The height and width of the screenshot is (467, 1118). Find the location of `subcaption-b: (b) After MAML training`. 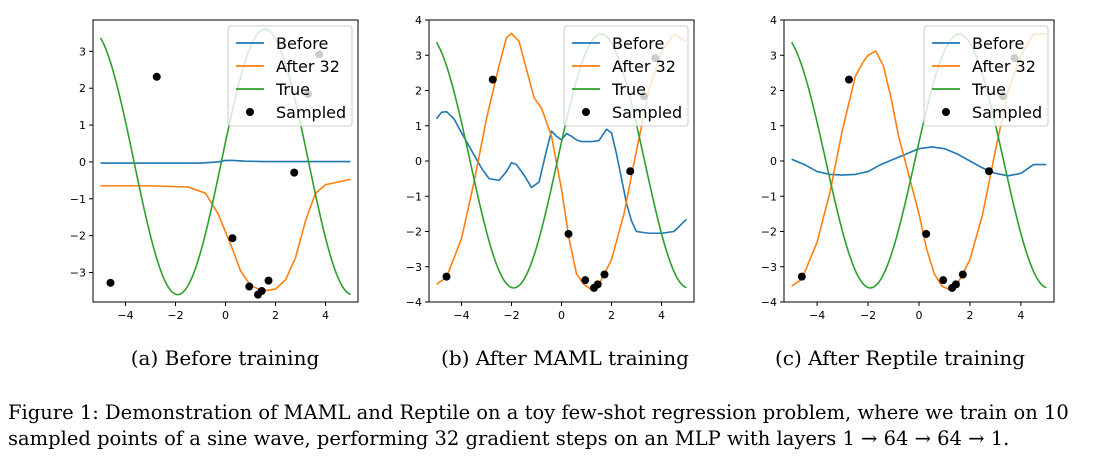

subcaption-b: (b) After MAML training is located at coordinates (565, 358).